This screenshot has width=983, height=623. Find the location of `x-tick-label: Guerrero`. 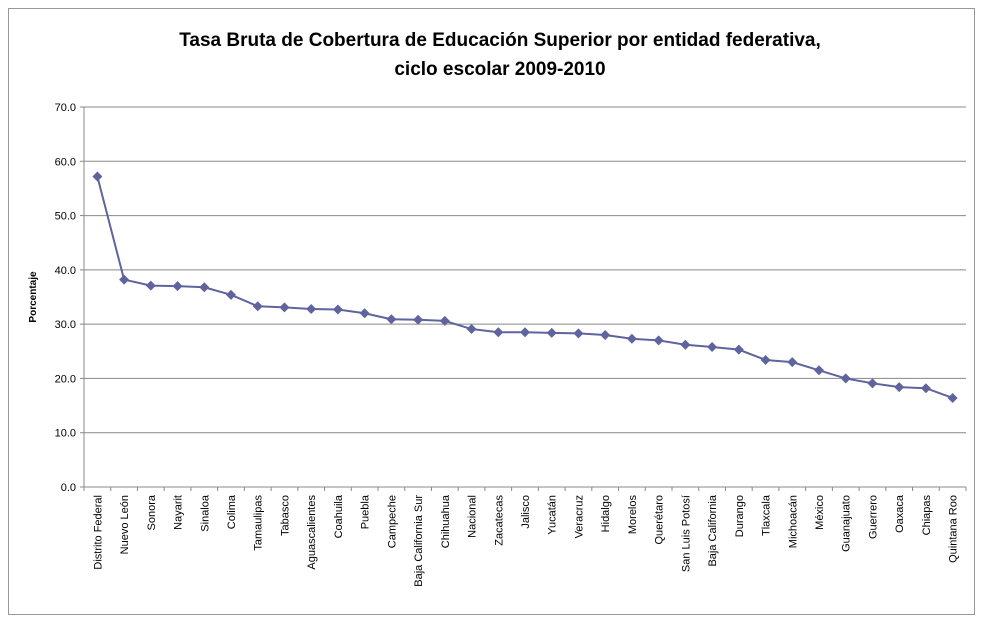

x-tick-label: Guerrero is located at coordinates (873, 517).